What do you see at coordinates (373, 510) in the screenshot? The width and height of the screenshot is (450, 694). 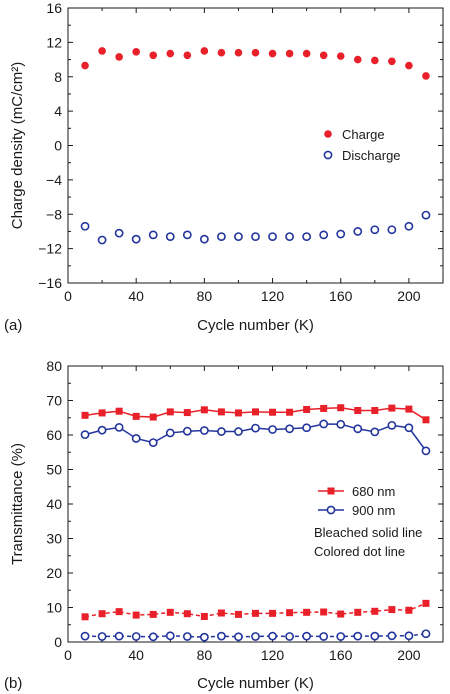 I see `legend-label: 900 nm` at bounding box center [373, 510].